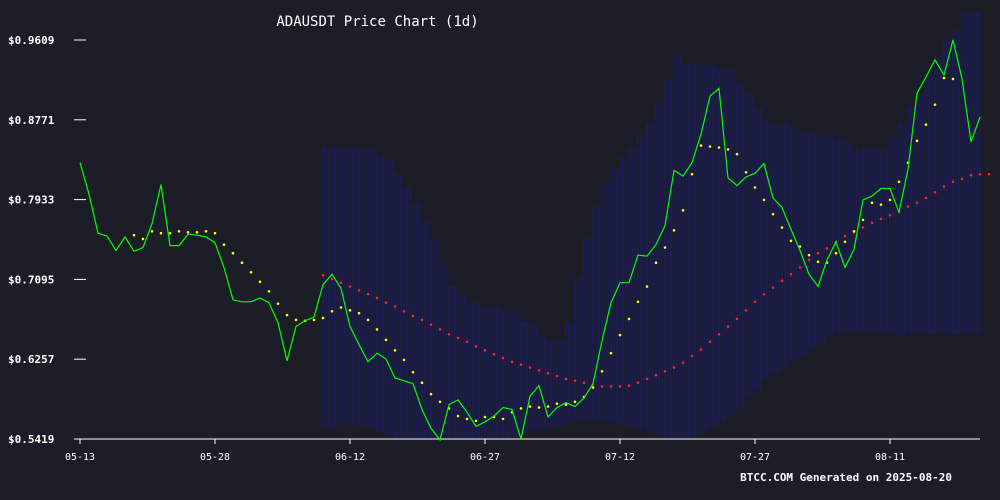 This screenshot has height=500, width=1000. Describe the element at coordinates (846, 477) in the screenshot. I see `footer-credit: BTCC.COM Generated on 2025-08-20` at that location.